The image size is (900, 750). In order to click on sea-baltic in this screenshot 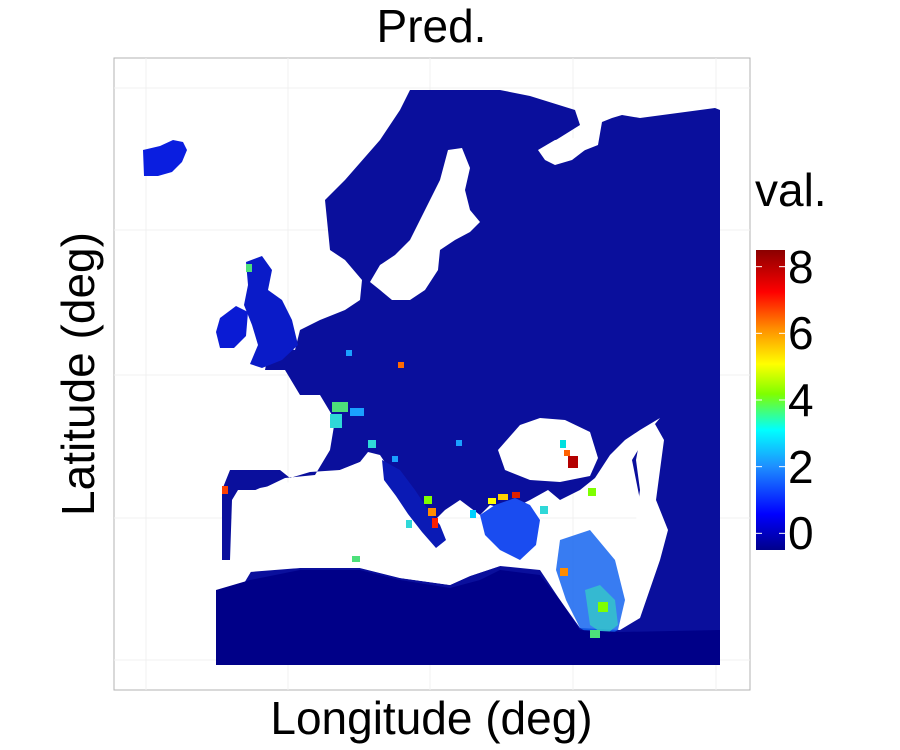, I will do `click(425, 224)`.